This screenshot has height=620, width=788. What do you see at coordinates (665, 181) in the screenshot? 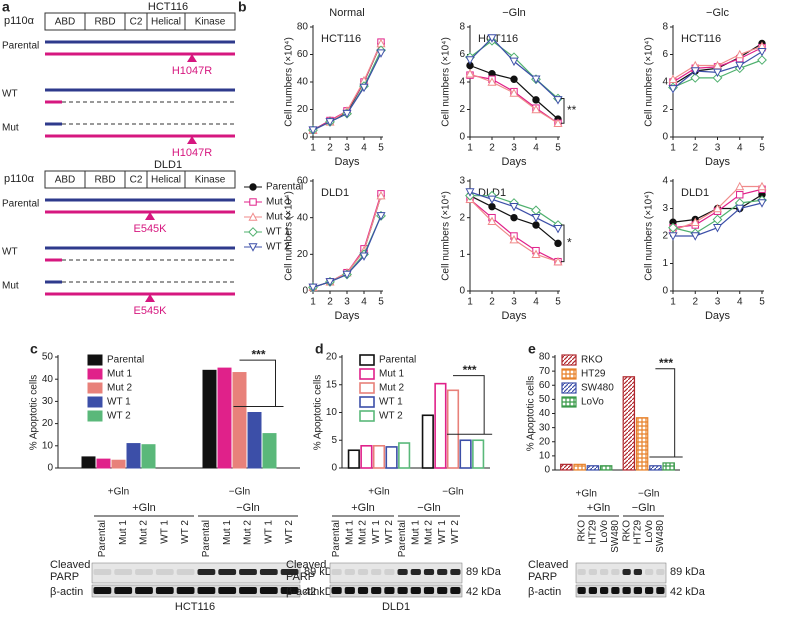
I see `y-tick-label: 4` at bounding box center [665, 181].